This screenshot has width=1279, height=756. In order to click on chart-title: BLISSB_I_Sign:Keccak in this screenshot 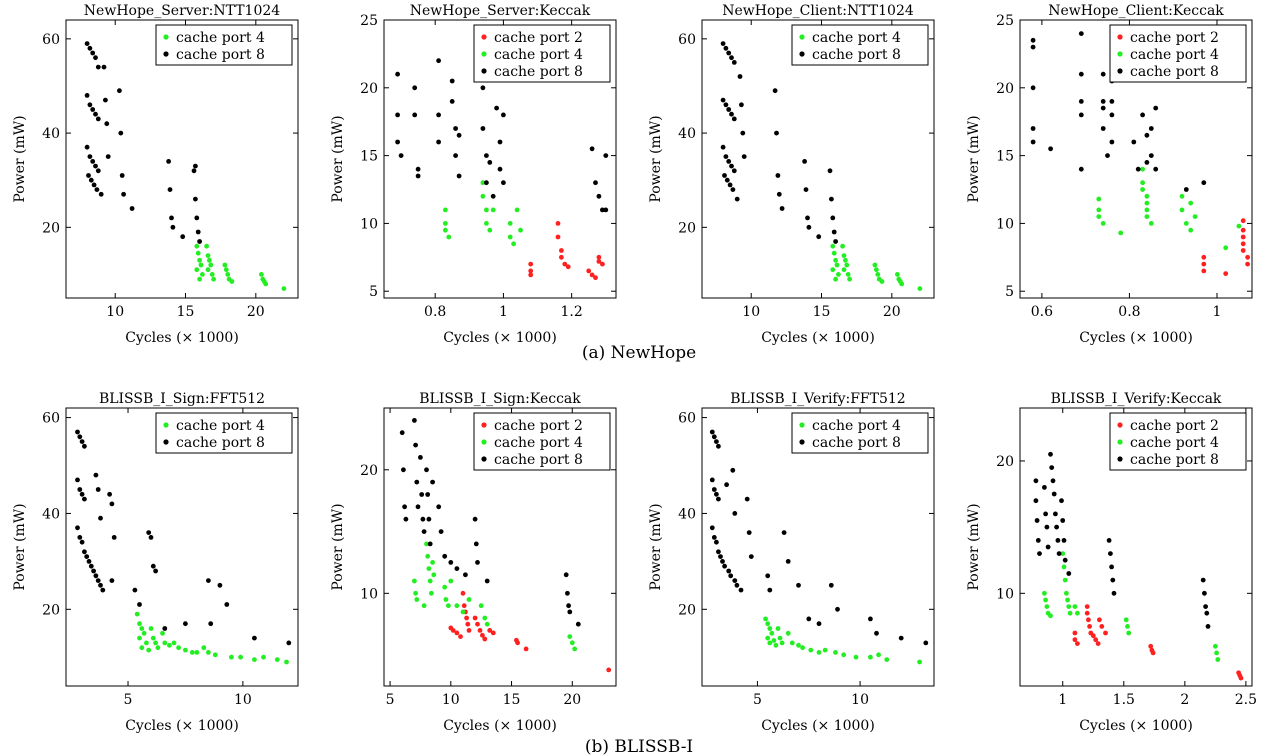, I will do `click(500, 399)`.